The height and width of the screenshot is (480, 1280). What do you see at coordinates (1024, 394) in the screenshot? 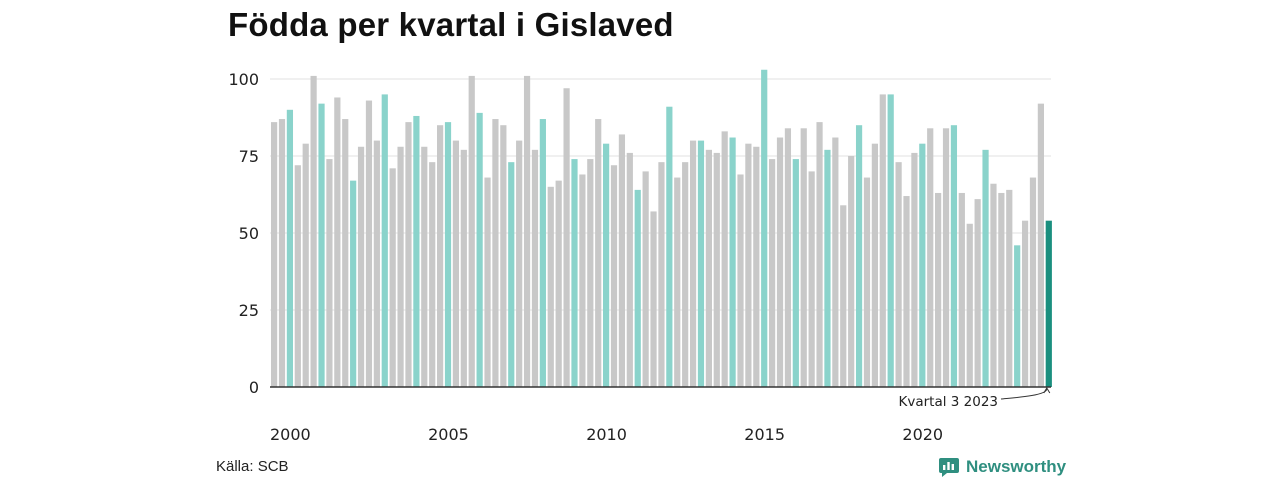
I see `annotation-arrow` at bounding box center [1024, 394].